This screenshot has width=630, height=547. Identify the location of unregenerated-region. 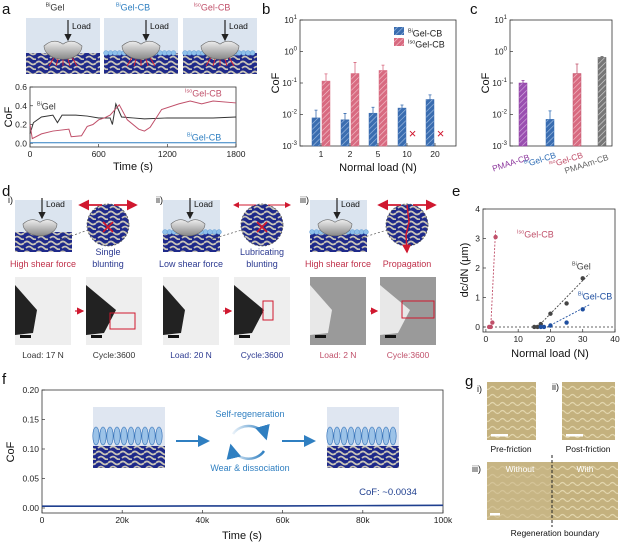
(519, 491).